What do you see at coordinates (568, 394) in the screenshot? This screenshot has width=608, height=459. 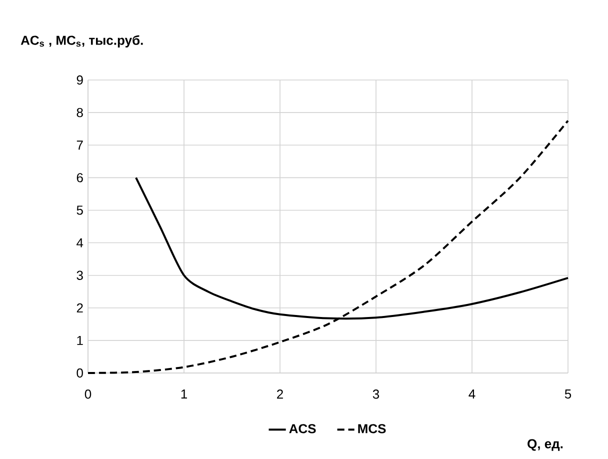 I see `x-tick-label: 5` at bounding box center [568, 394].